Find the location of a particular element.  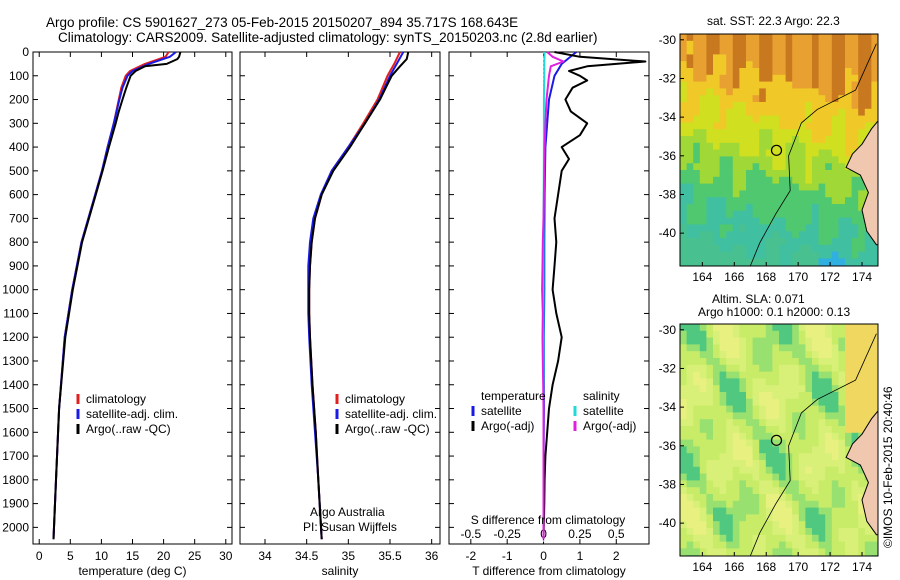

legend-label: satellite is located at coordinates (501, 411).